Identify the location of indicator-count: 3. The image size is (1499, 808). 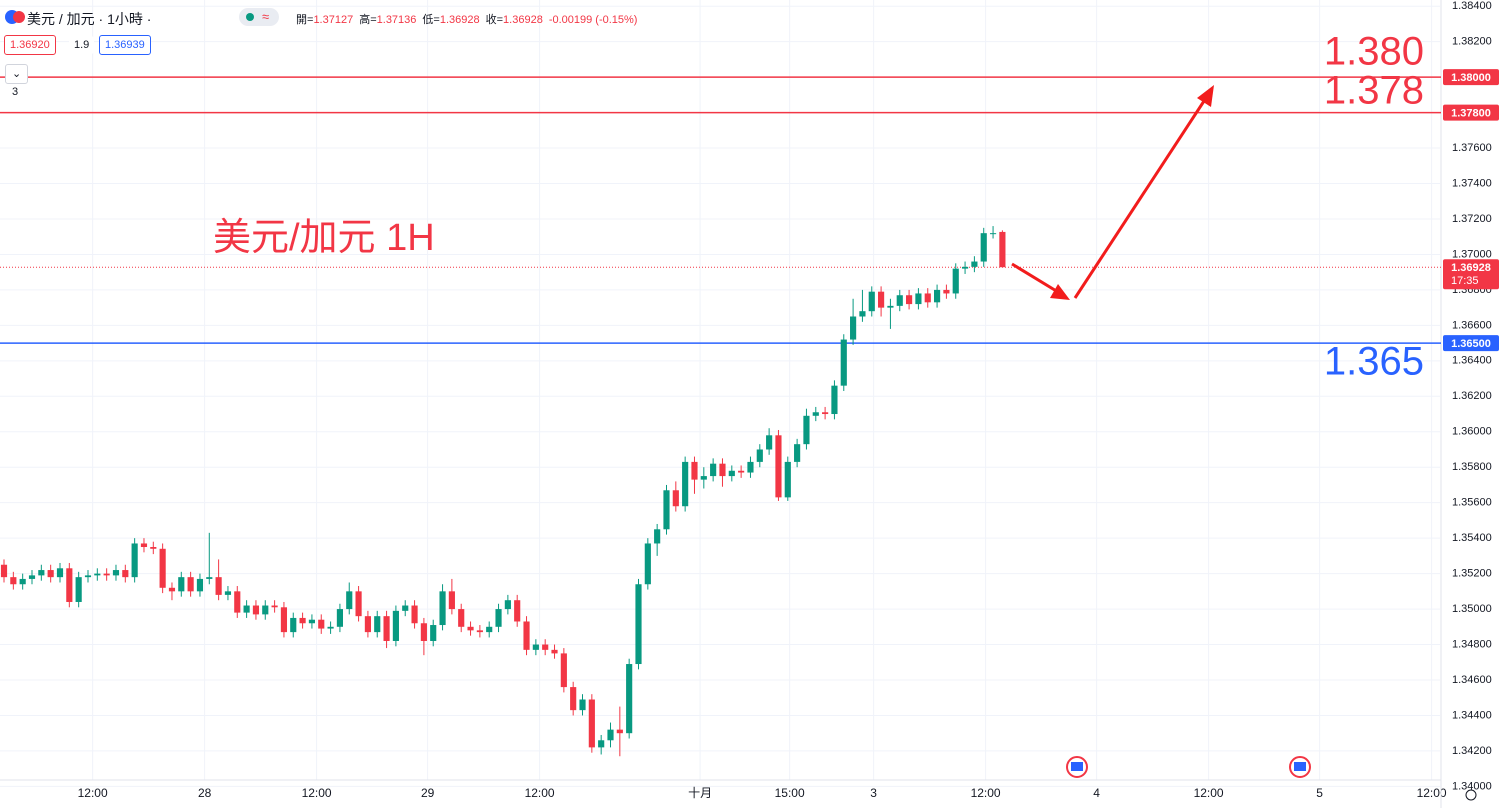
(15, 92).